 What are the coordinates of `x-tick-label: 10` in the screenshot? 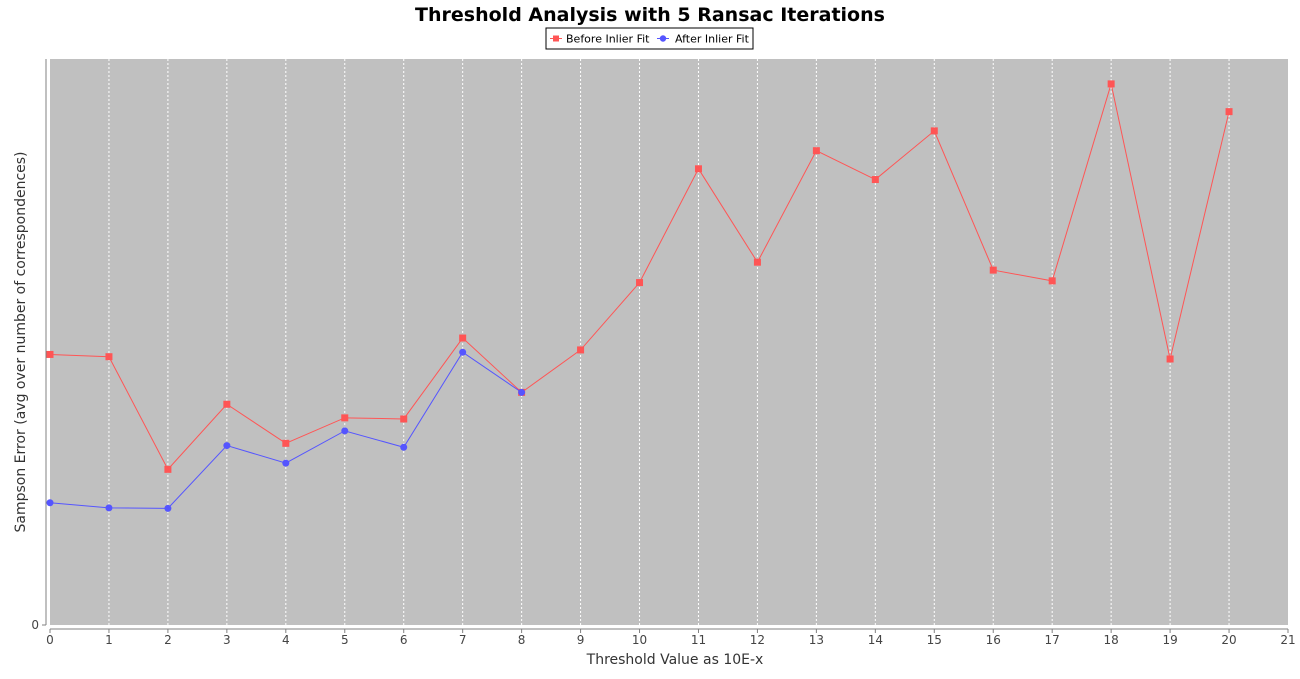 It's located at (639, 640).